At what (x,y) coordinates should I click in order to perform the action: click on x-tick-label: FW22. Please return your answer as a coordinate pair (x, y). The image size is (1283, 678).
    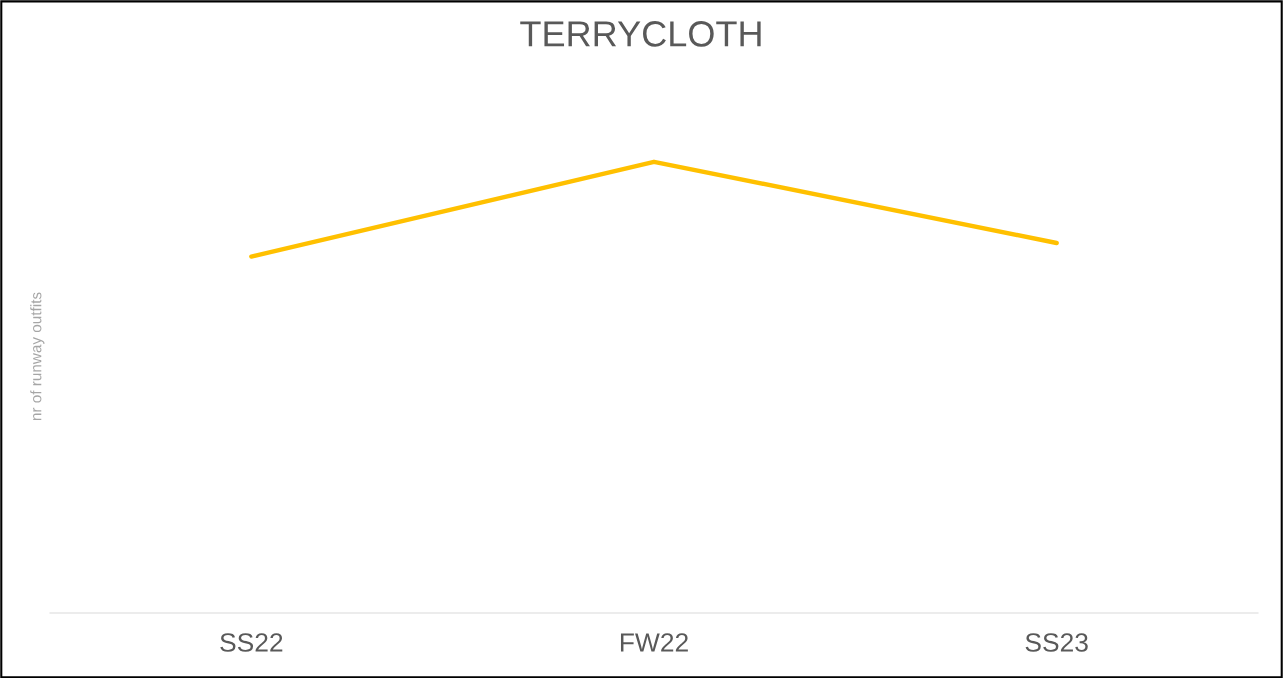
    Looking at the image, I should click on (654, 642).